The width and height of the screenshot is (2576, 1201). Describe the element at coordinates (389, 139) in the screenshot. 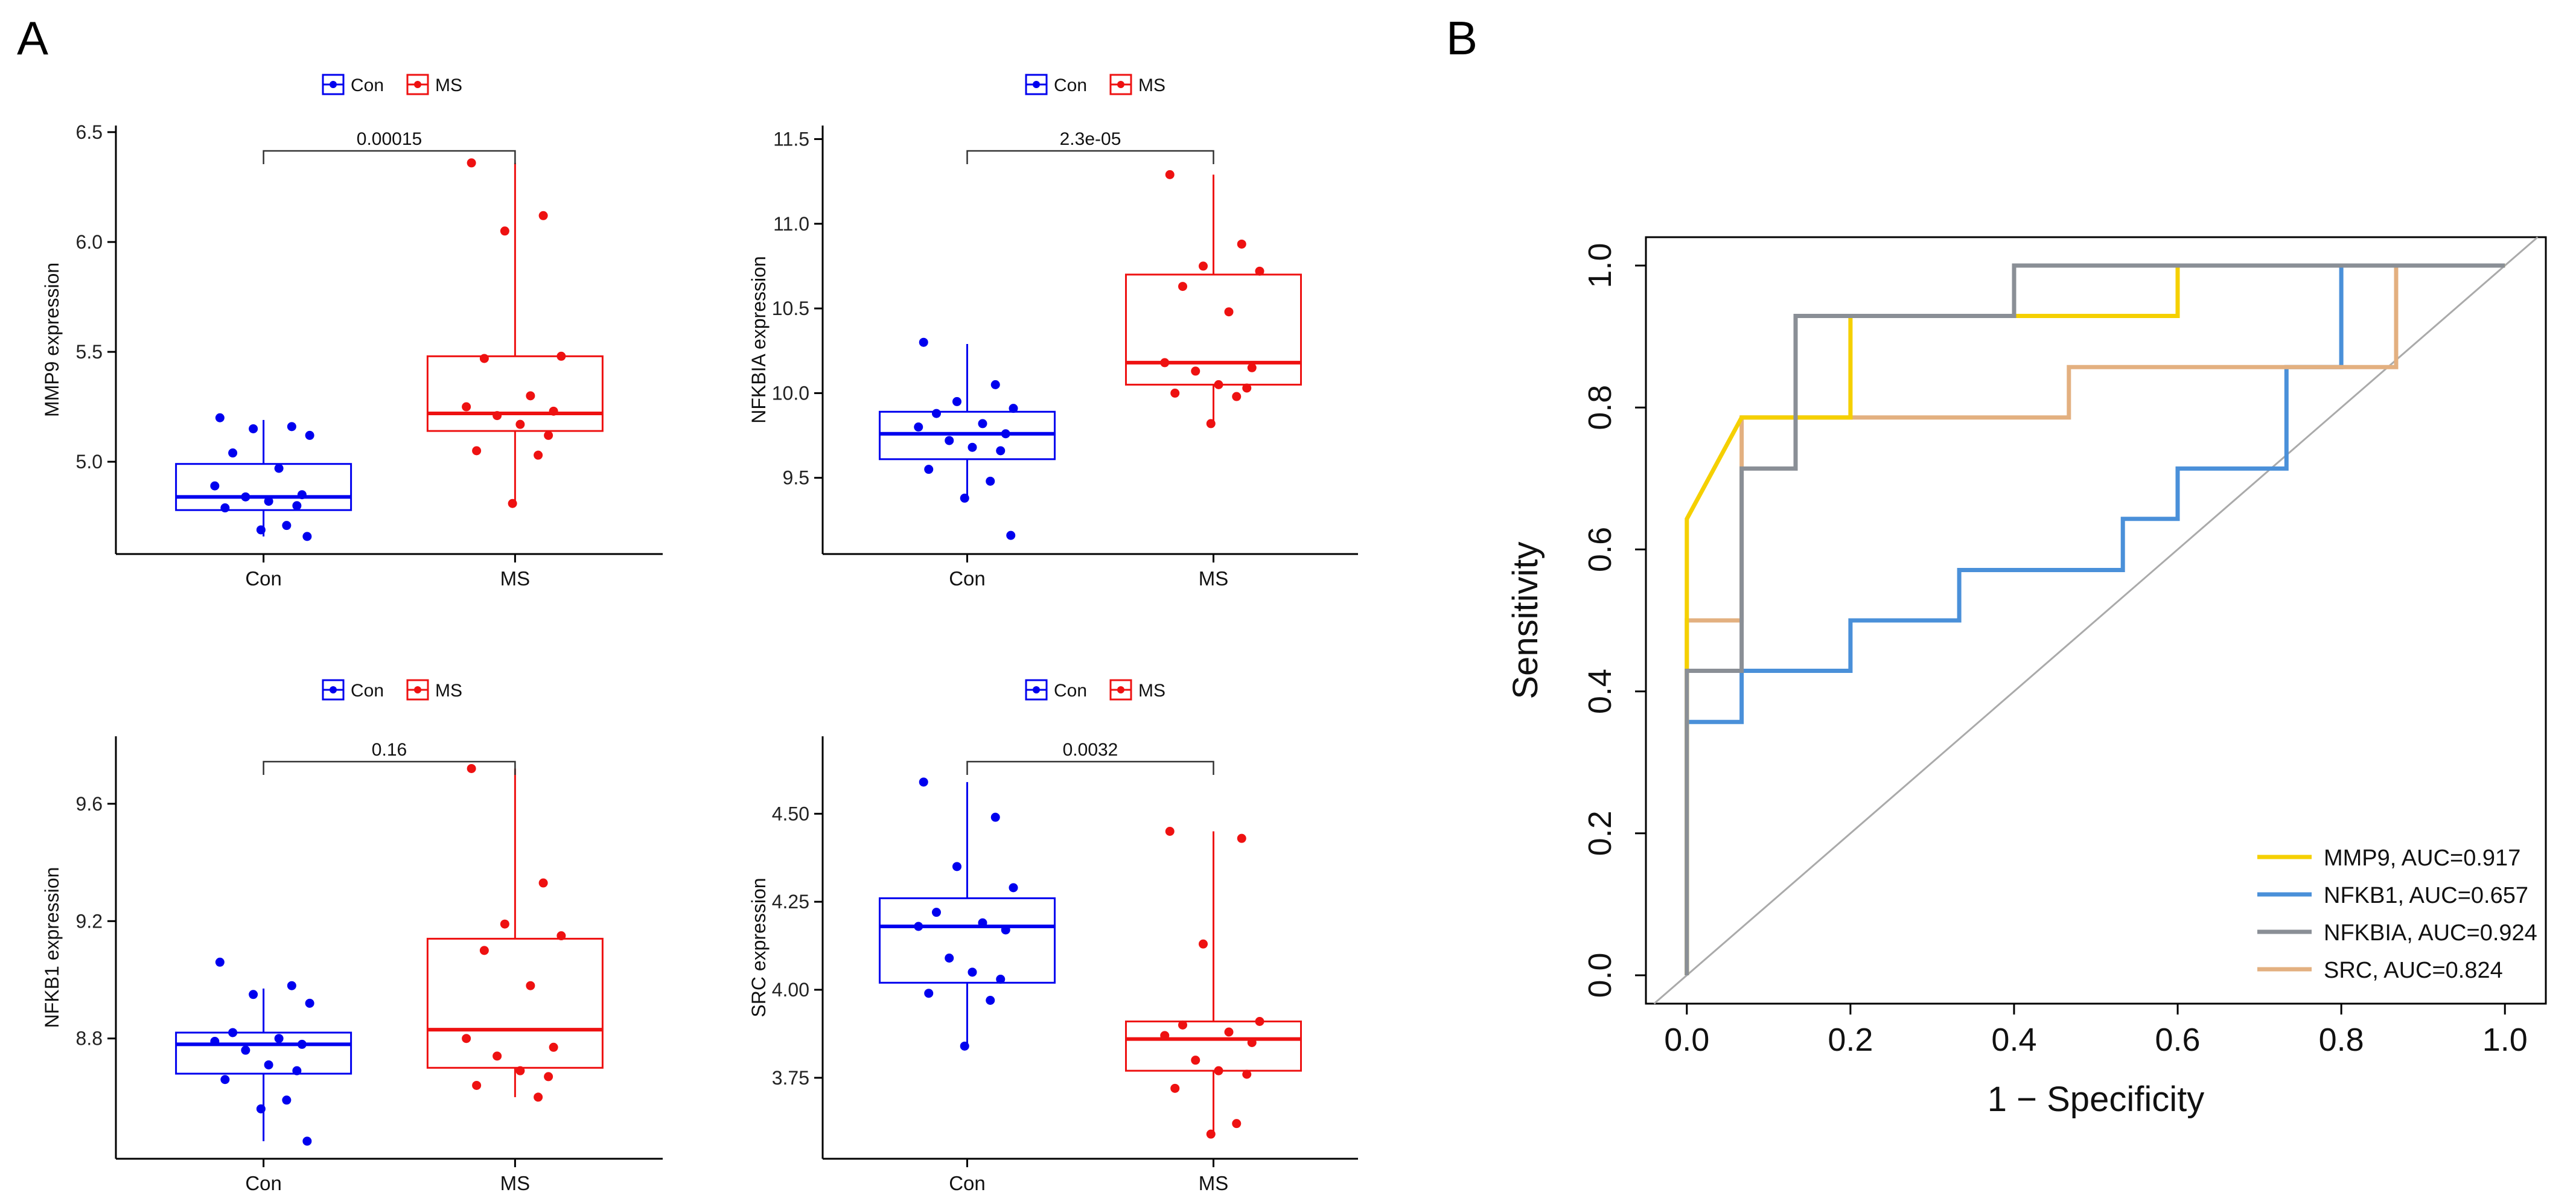

I see `p-value-label: 0.00015` at that location.